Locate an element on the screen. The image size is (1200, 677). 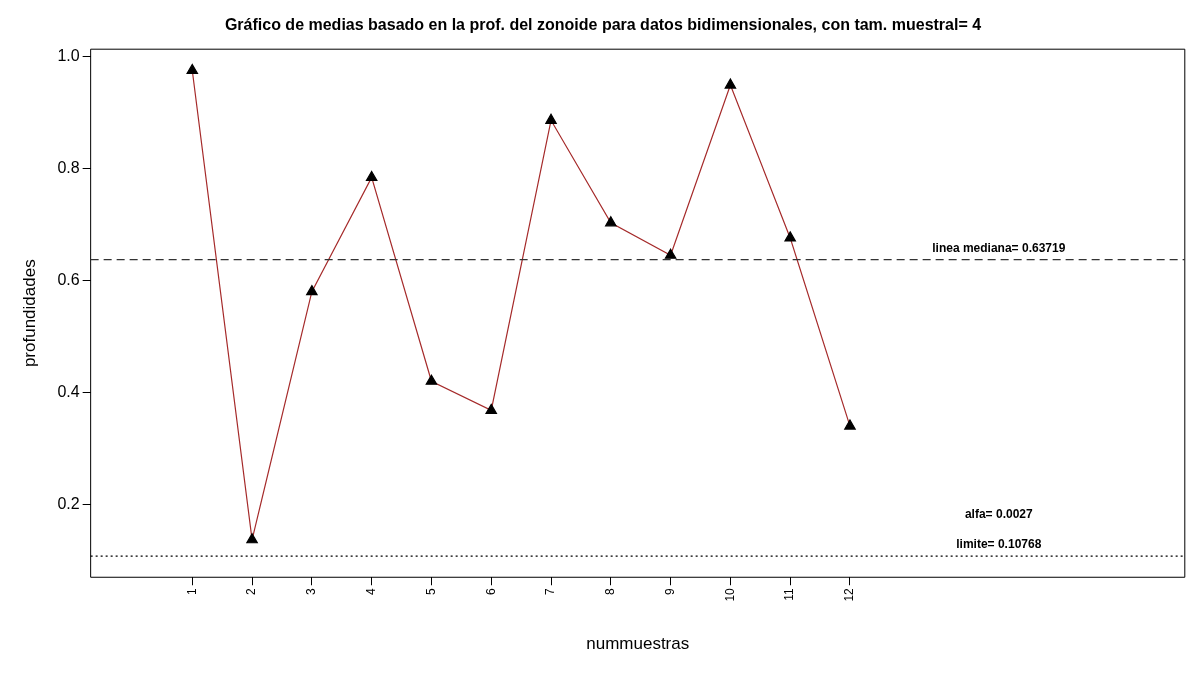
x-tick-label: 9 is located at coordinates (669, 591).